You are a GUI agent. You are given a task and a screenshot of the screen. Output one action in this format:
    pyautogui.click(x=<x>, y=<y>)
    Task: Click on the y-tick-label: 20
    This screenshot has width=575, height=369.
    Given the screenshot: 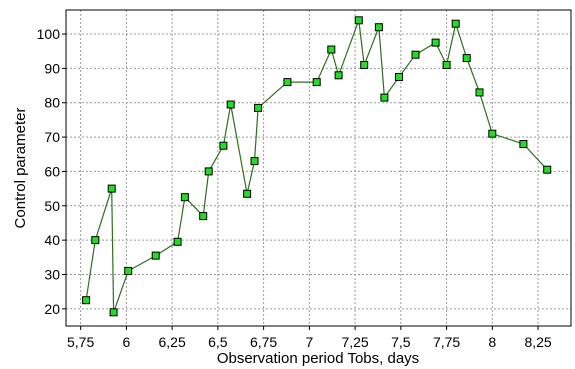 What is the action you would take?
    pyautogui.click(x=52, y=309)
    